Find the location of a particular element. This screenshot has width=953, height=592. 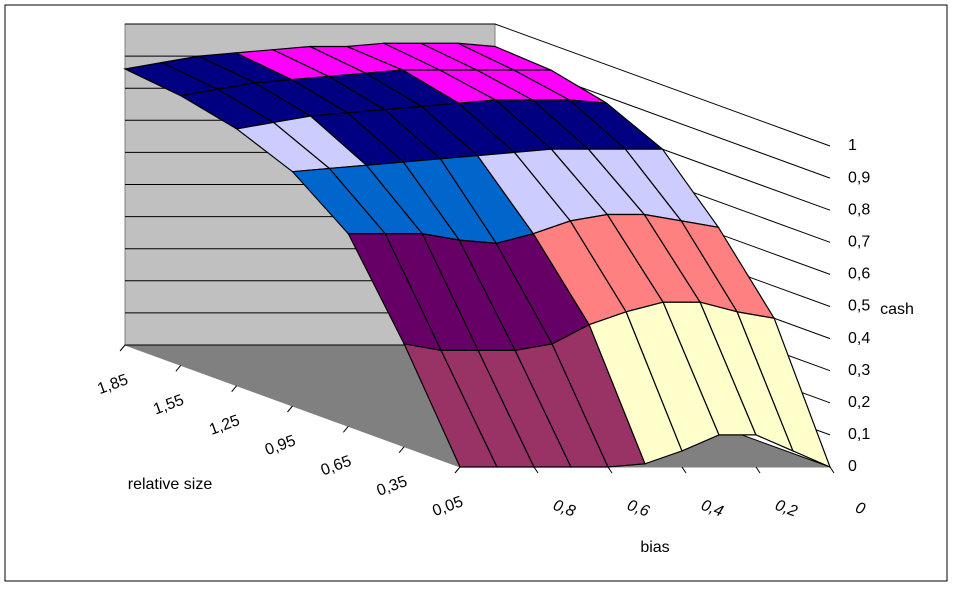

z-tick-label: 0,7 is located at coordinates (859, 242).